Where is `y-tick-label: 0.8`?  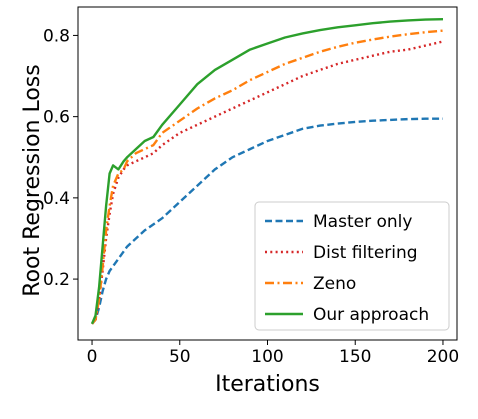 y-tick-label: 0.8 is located at coordinates (56, 36).